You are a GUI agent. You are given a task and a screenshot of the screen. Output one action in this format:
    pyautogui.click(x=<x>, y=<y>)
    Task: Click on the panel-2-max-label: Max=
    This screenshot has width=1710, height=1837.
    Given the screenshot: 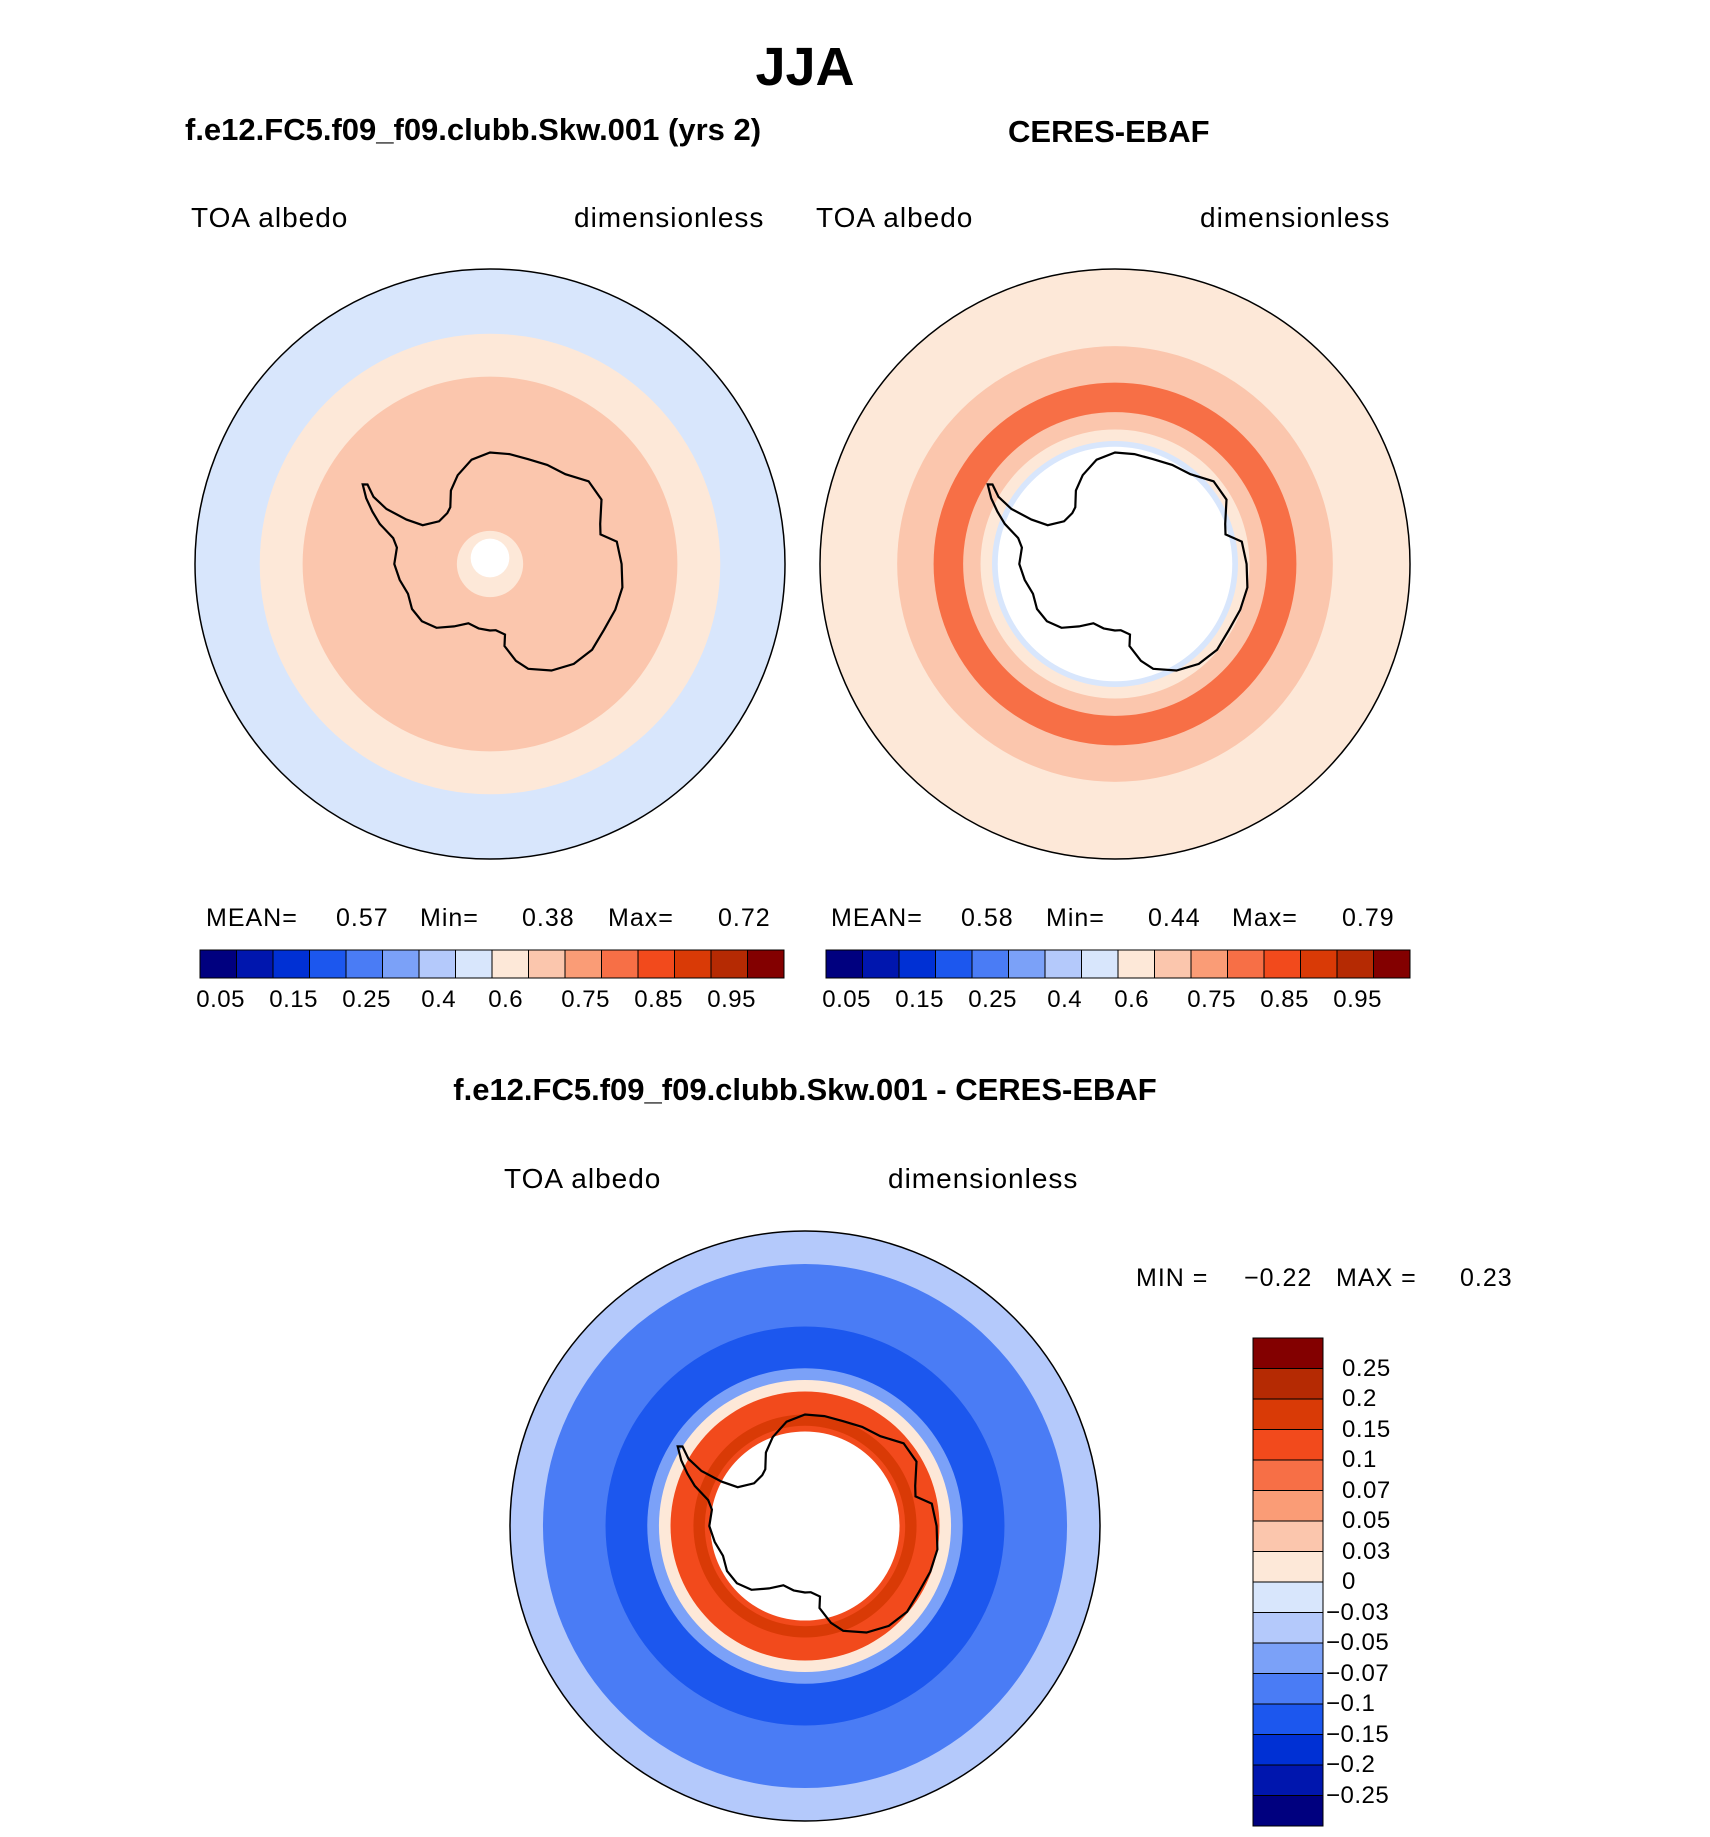 What is the action you would take?
    pyautogui.click(x=1265, y=918)
    